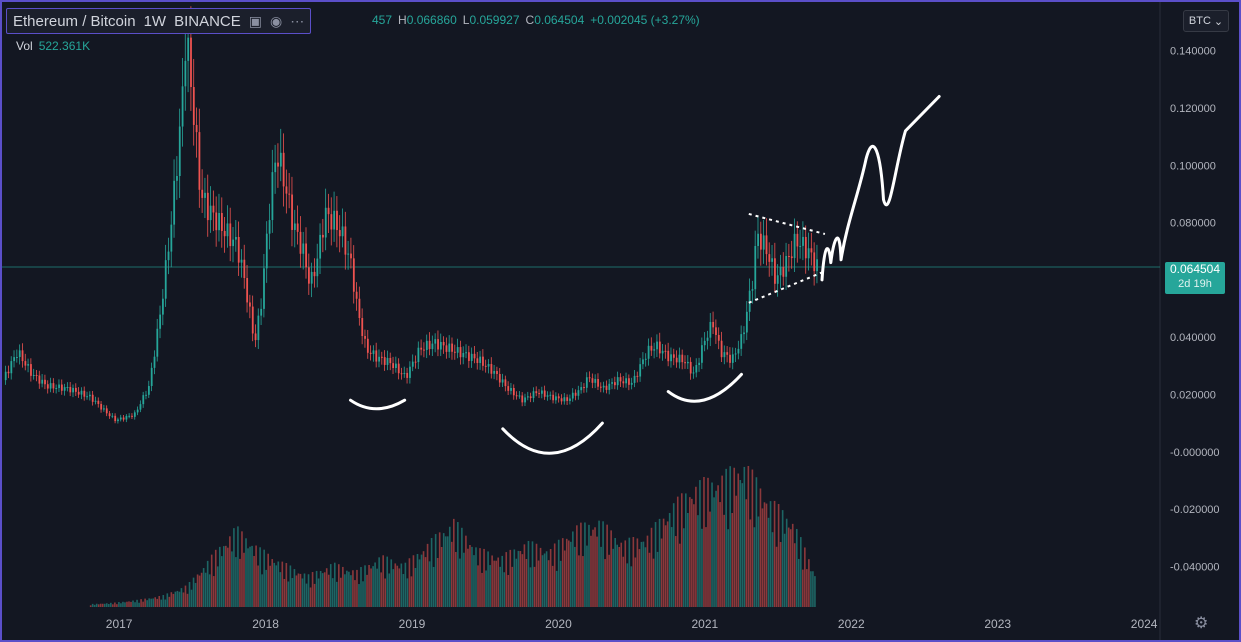 The height and width of the screenshot is (642, 1241). What do you see at coordinates (1201, 623) in the screenshot?
I see `gear-icon: ⚙` at bounding box center [1201, 623].